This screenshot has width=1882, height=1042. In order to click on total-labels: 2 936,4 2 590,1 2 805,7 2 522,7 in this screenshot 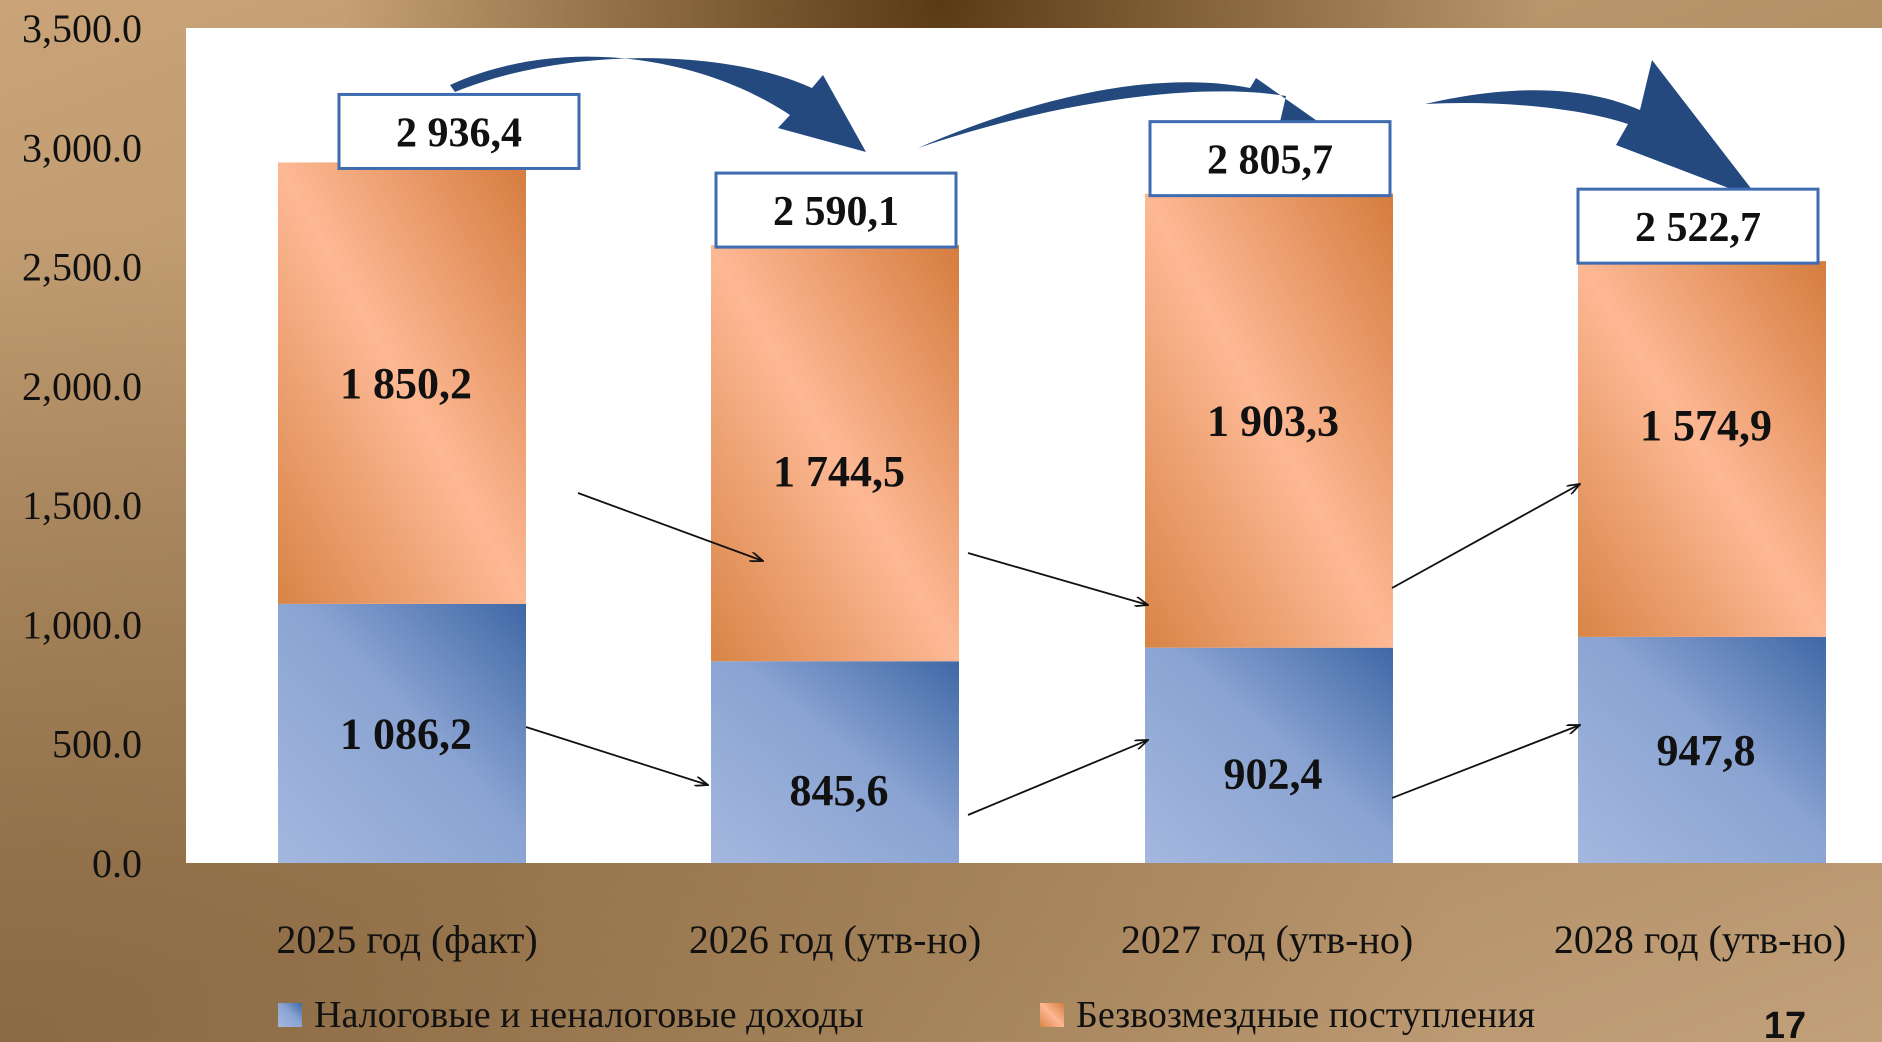, I will do `click(1078, 178)`.